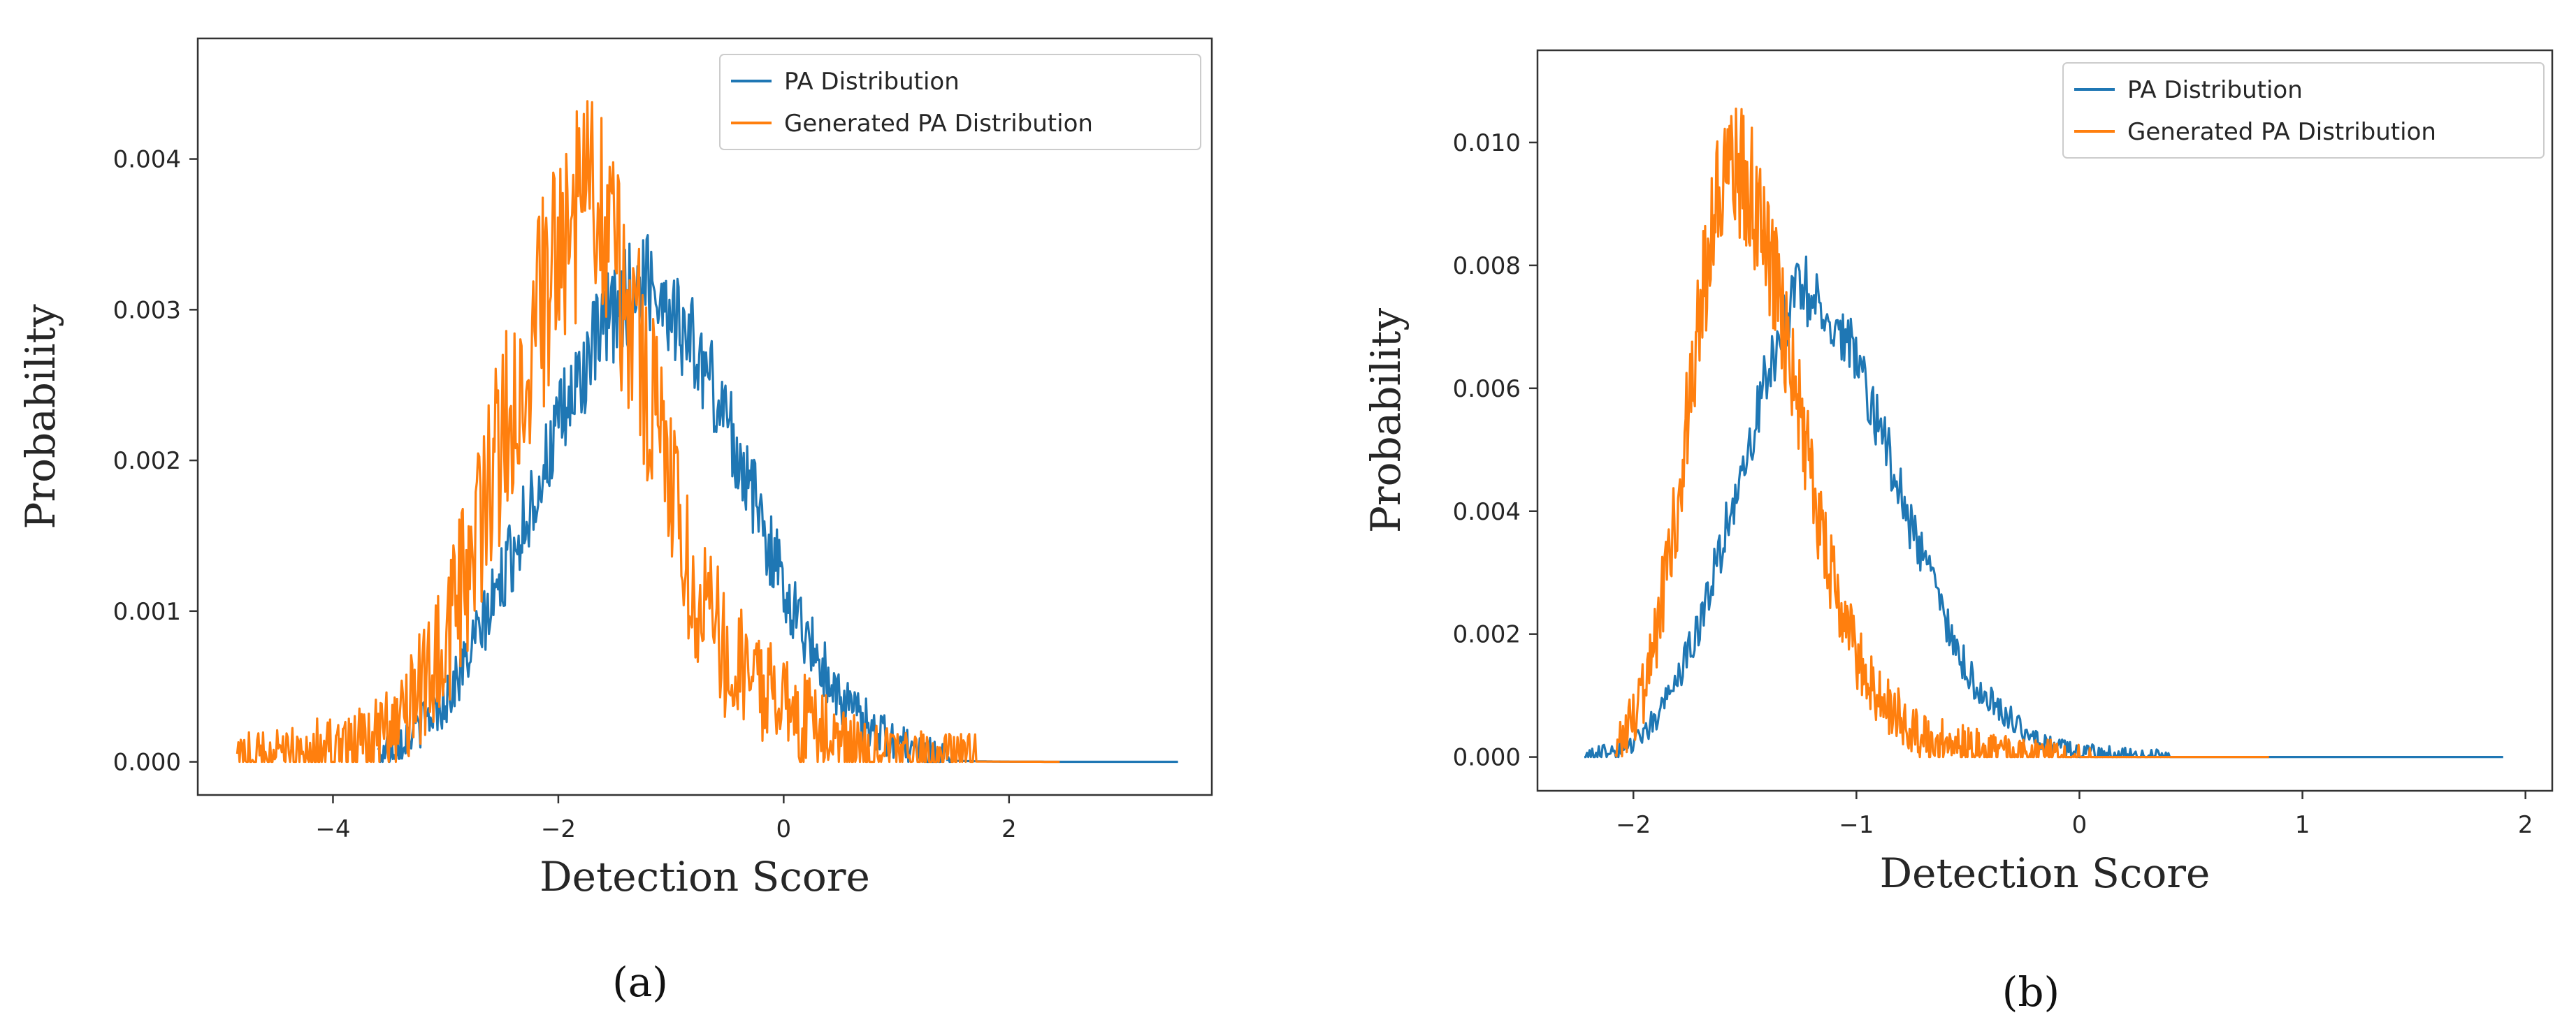 The height and width of the screenshot is (1036, 2576). Describe the element at coordinates (147, 612) in the screenshot. I see `y-tick-label: 0.001` at that location.